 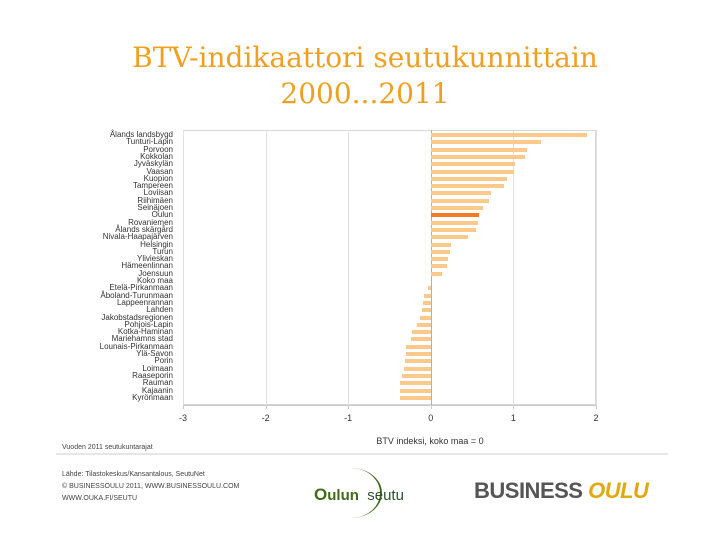 What do you see at coordinates (265, 418) in the screenshot?
I see `tick-label: -2` at bounding box center [265, 418].